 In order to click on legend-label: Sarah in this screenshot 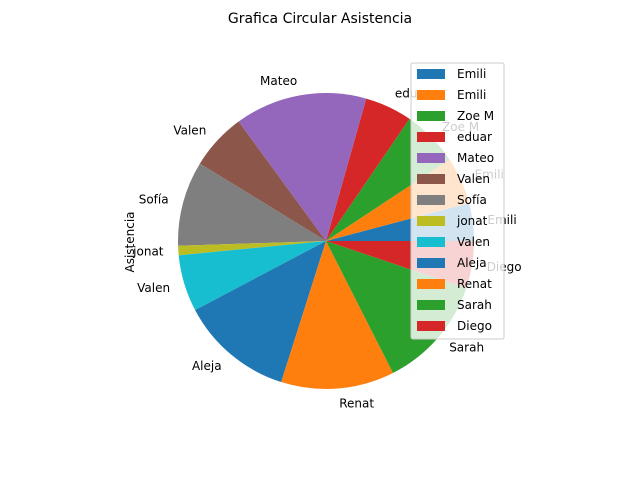, I will do `click(474, 305)`.